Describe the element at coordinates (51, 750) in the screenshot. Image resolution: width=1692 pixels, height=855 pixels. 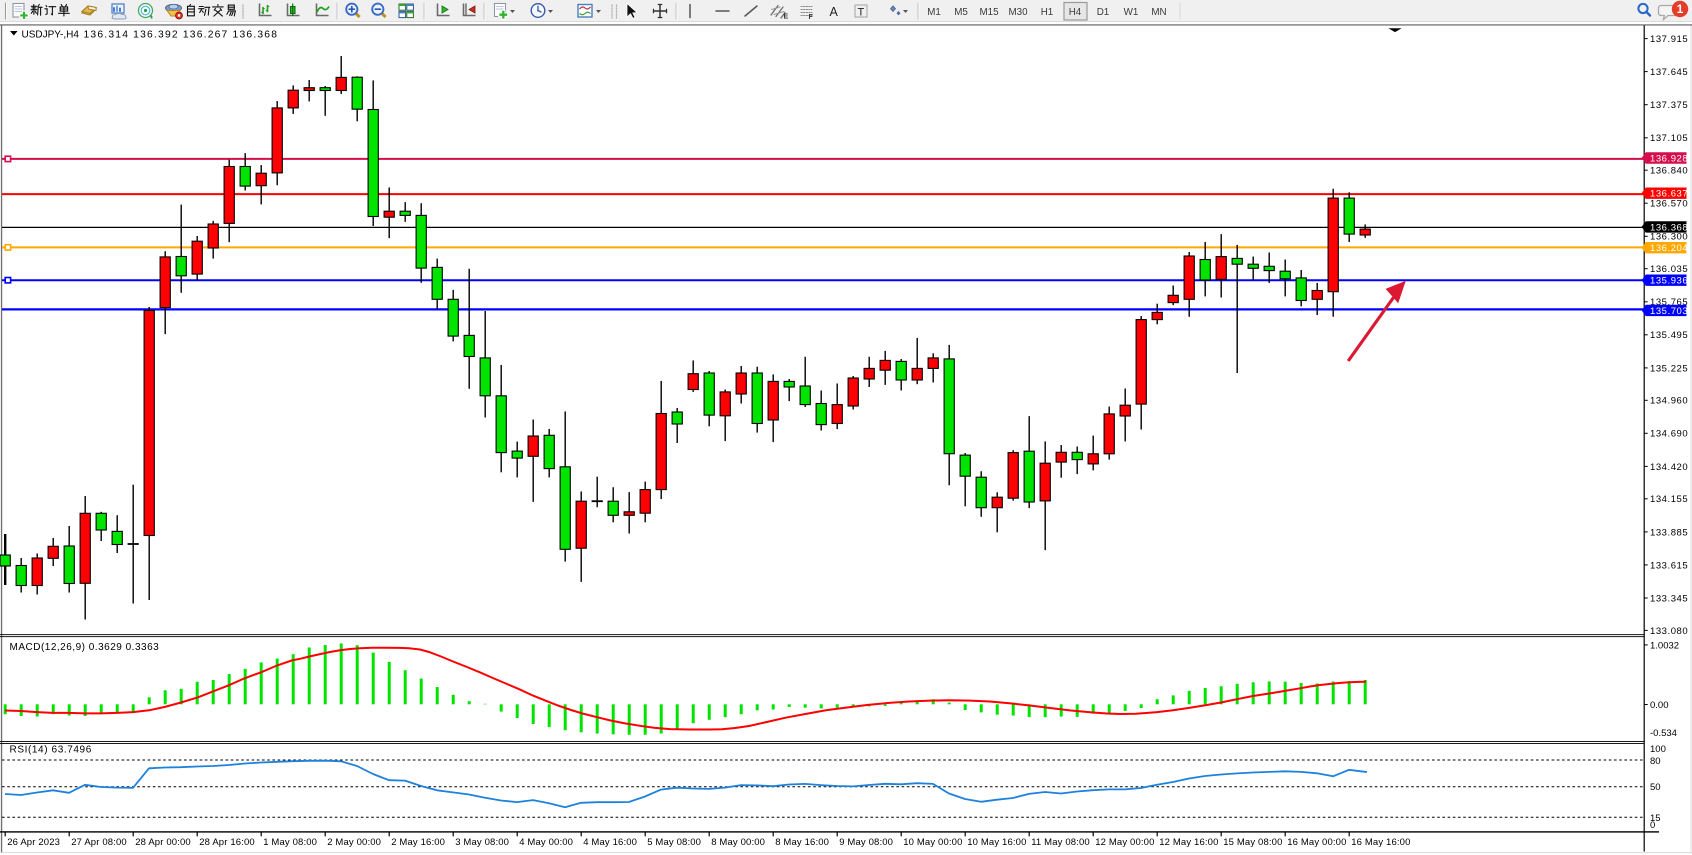
I see `svg-text: RSI(14) 63.7496` at that location.